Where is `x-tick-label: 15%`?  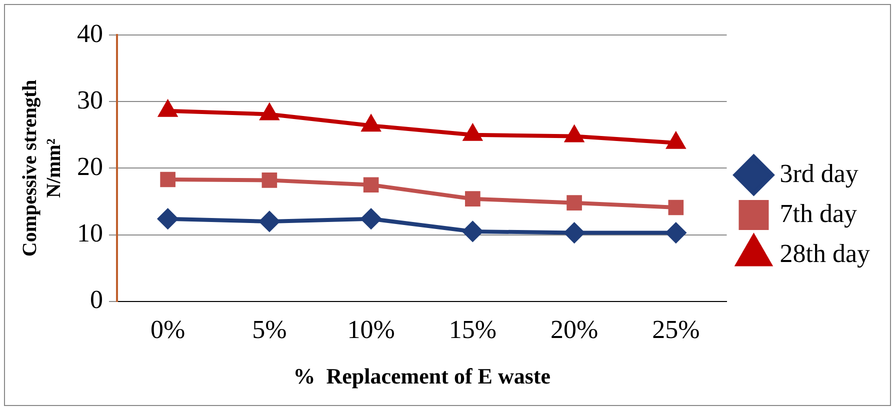
x-tick-label: 15% is located at coordinates (472, 329).